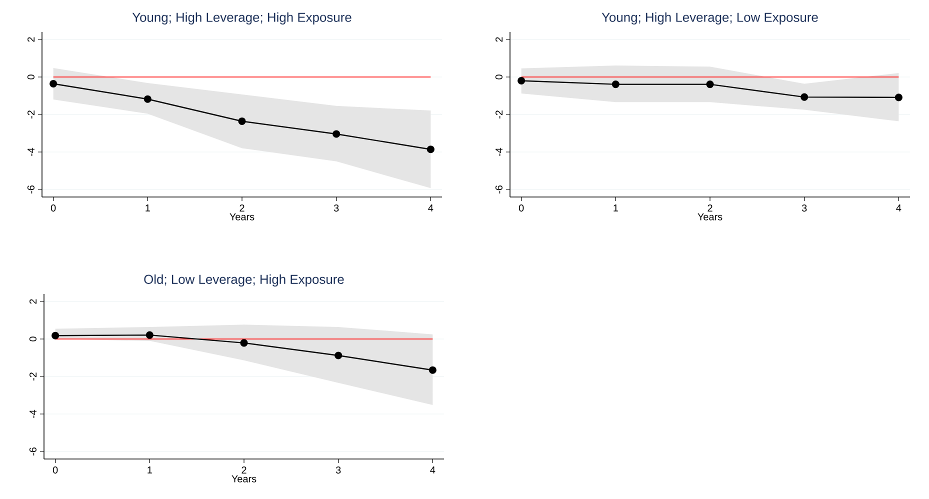 The width and height of the screenshot is (929, 499). What do you see at coordinates (244, 280) in the screenshot?
I see `chart-title: Old; Low Leverage; High Exposure` at bounding box center [244, 280].